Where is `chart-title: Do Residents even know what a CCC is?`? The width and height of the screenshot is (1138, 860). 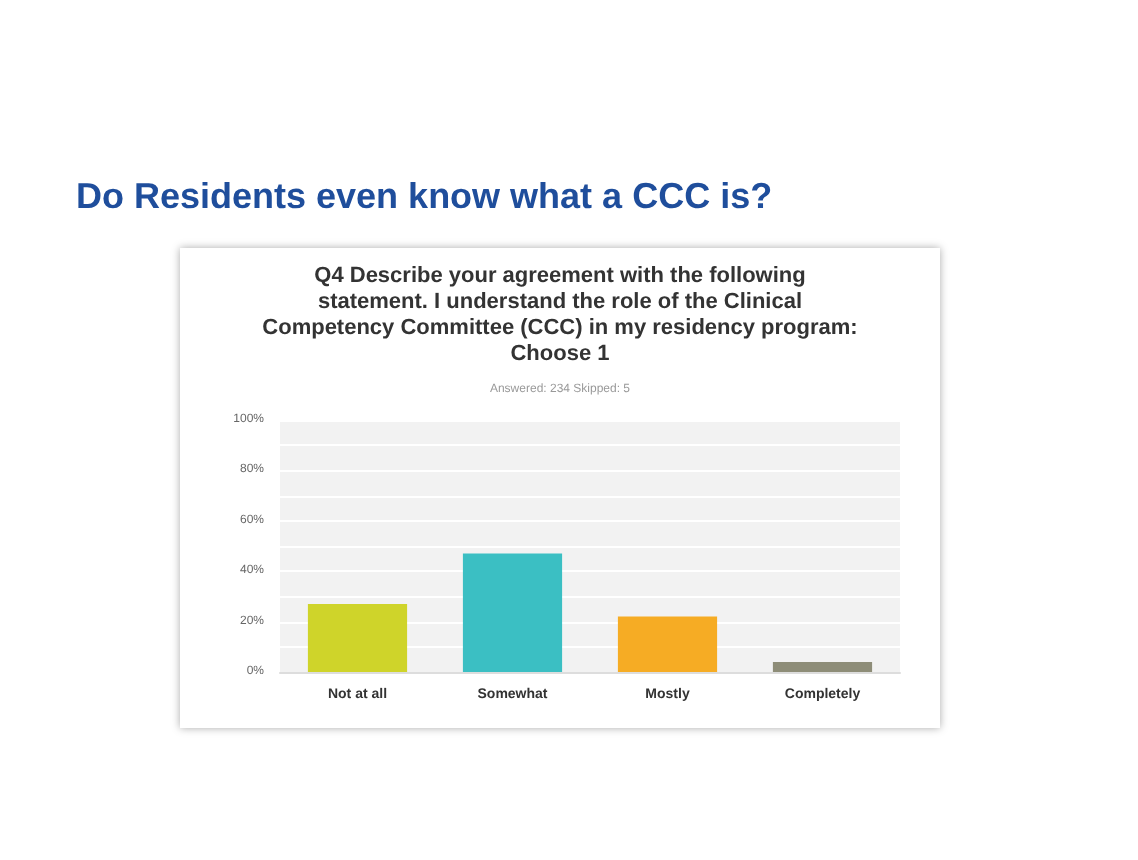
chart-title: Do Residents even know what a CCC is? is located at coordinates (424, 197).